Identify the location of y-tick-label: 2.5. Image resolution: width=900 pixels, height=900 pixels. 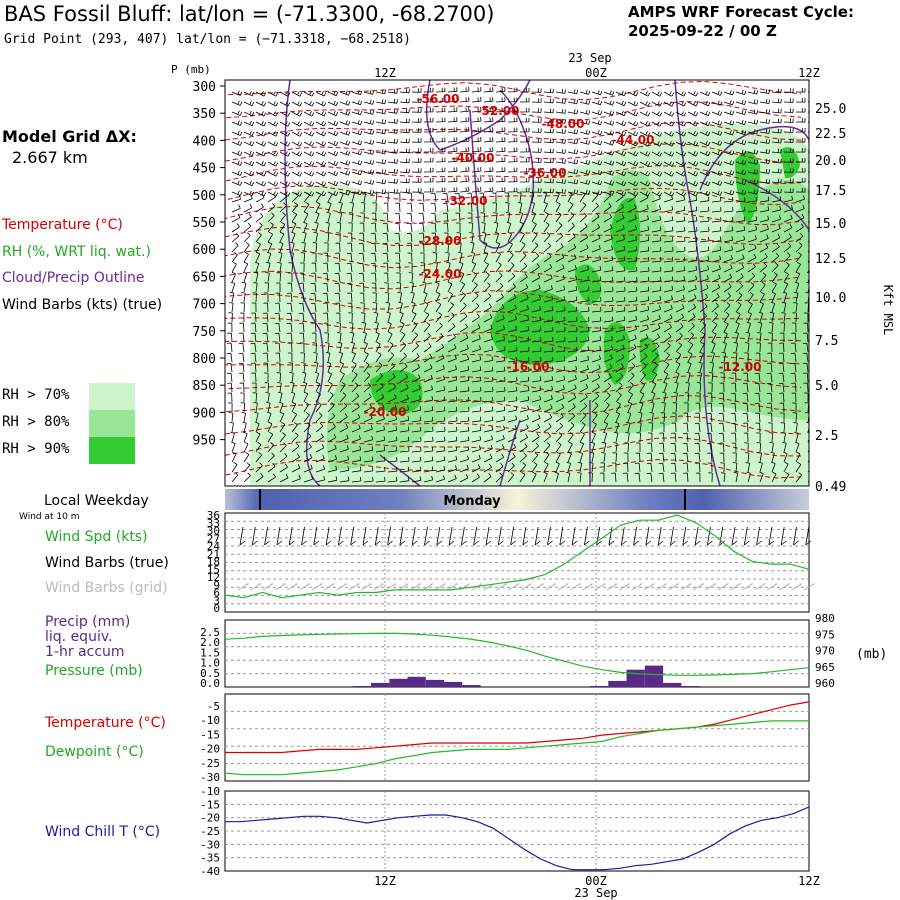
(210, 632).